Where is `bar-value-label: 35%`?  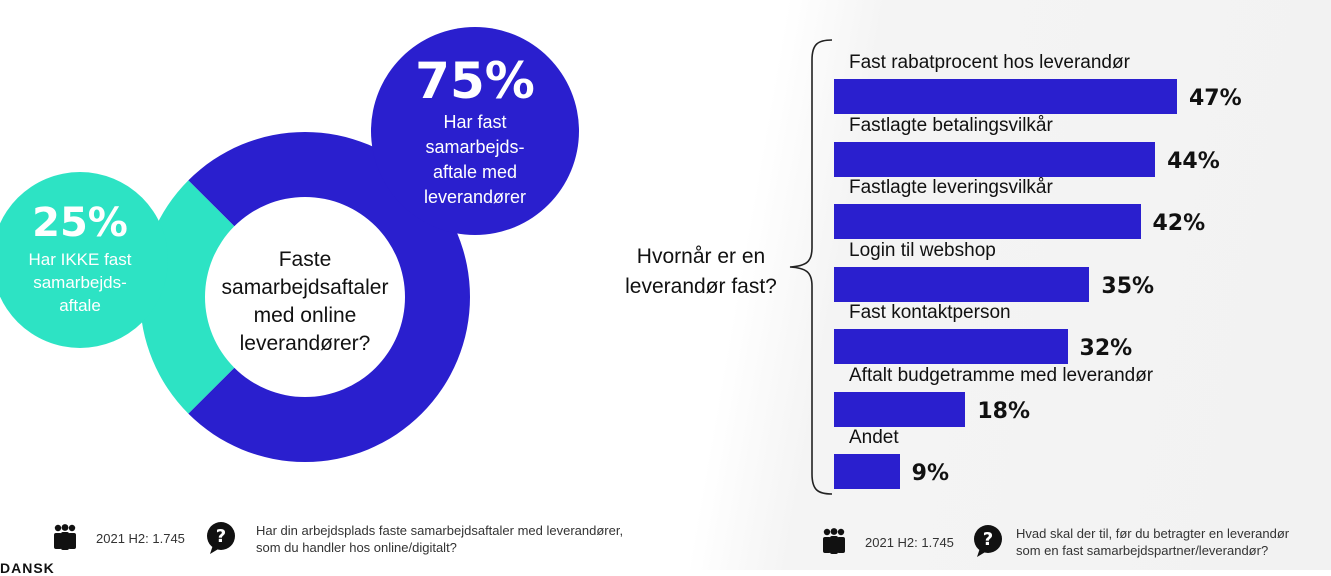
bar-value-label: 35% is located at coordinates (1128, 286).